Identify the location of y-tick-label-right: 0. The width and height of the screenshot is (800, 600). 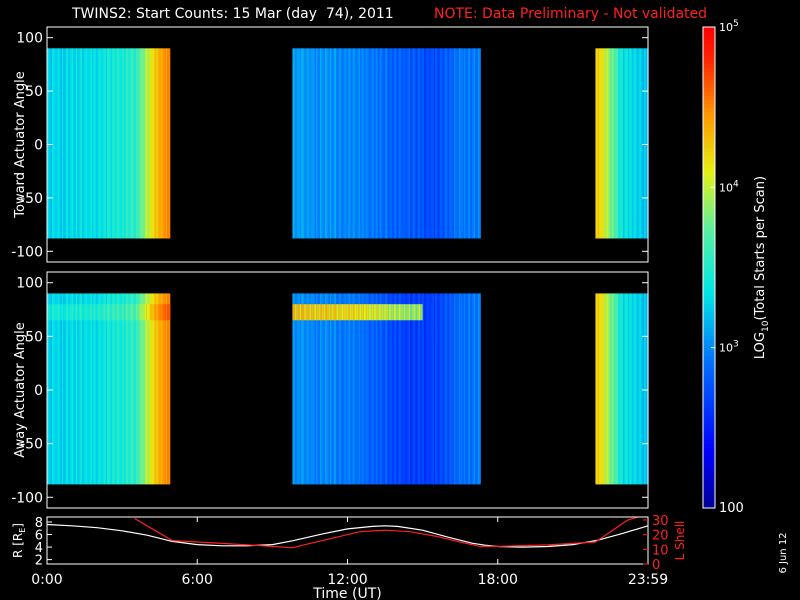
(656, 565).